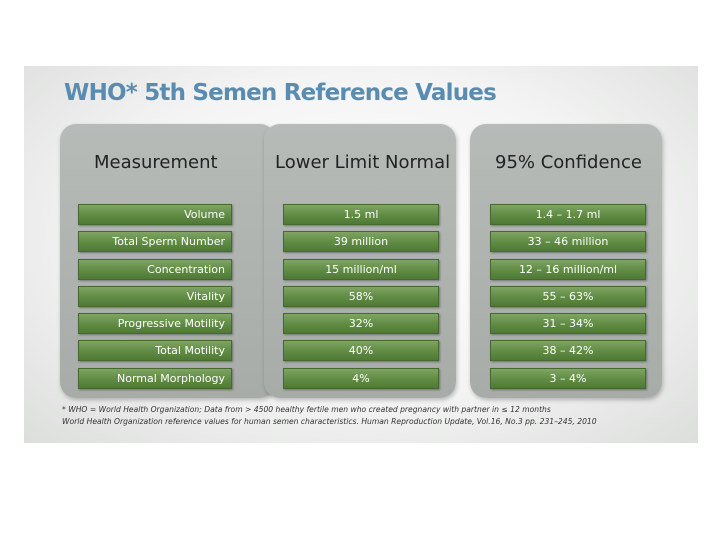  I want to click on confidence-cell: 33 – 46 million, so click(568, 242).